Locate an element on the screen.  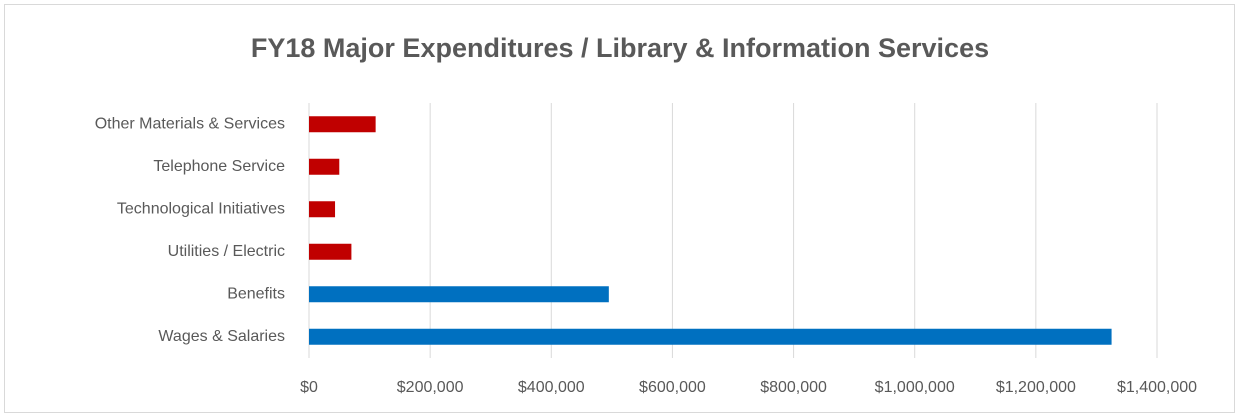
y-tick-label: Utilities / Electric is located at coordinates (226, 251).